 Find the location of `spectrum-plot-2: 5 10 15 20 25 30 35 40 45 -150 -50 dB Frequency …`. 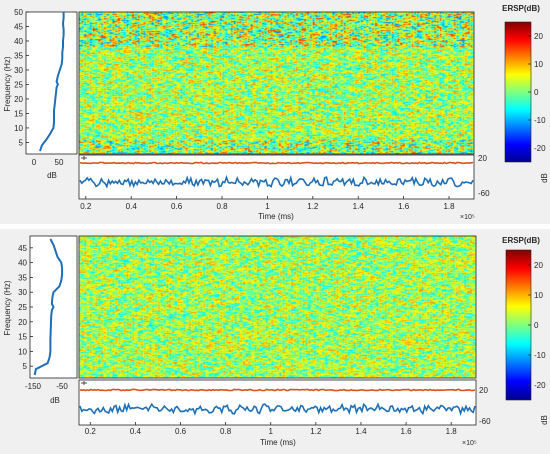

spectrum-plot-2: 5 10 15 20 25 30 35 40 45 -150 -50 dB Frequency … is located at coordinates (40, 320).